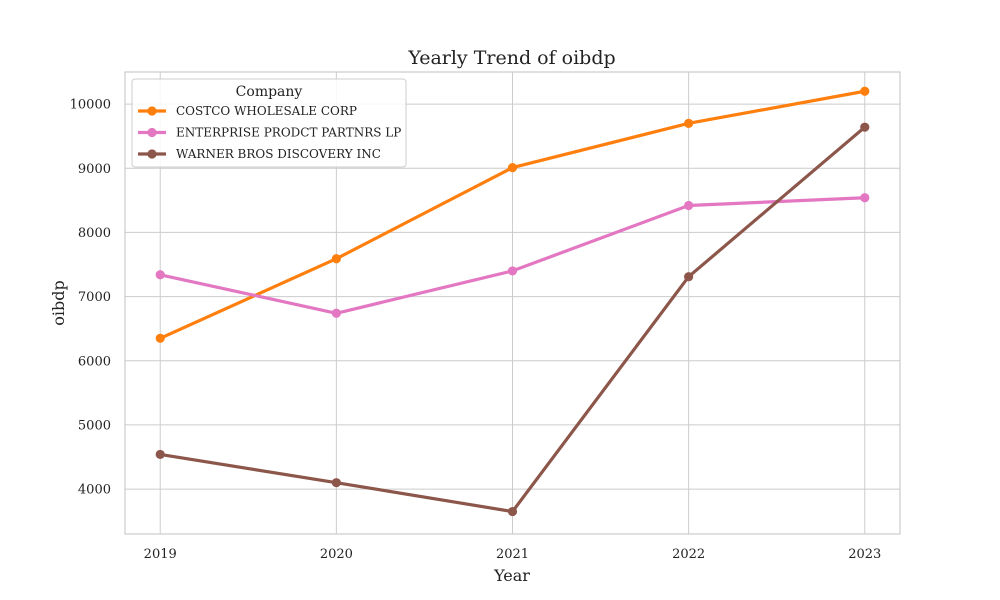  I want to click on y-tick-label: 10000, so click(90, 105).